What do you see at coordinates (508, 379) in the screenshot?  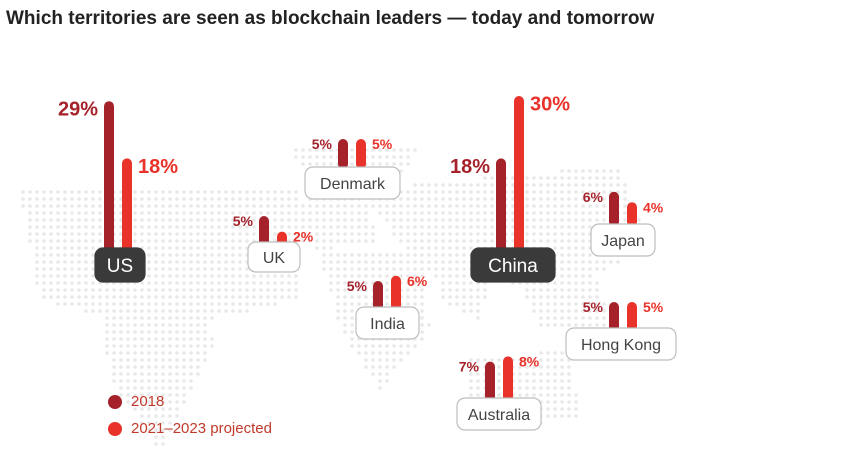 I see `bar-projected-australia` at bounding box center [508, 379].